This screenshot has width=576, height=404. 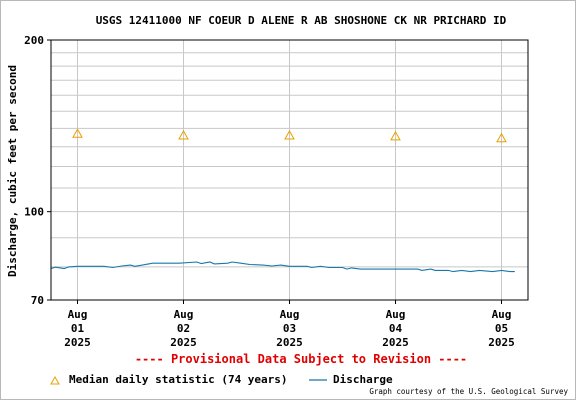 I want to click on y-tick-labels: 200 100 70, so click(x=37, y=170).